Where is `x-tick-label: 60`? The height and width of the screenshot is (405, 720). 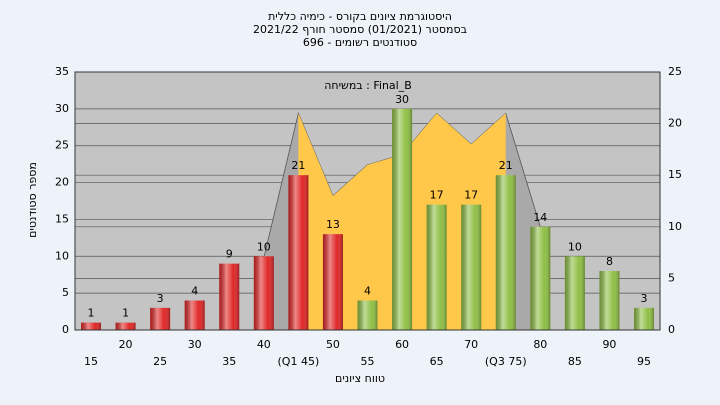
x-tick-label: 60 is located at coordinates (402, 344).